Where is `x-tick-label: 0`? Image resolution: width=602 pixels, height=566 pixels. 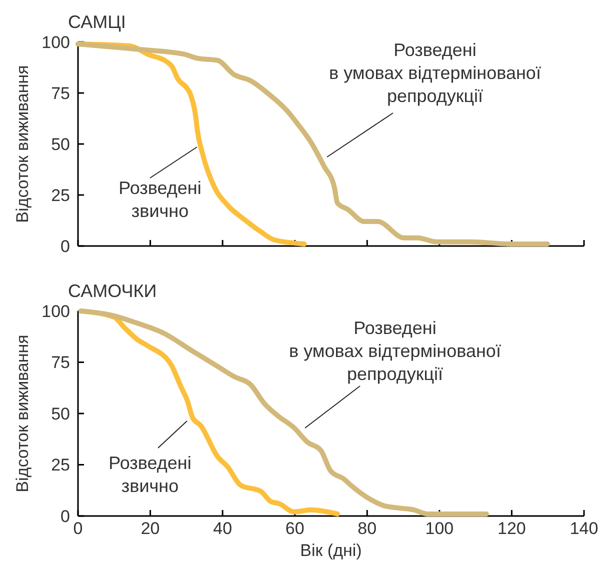 x-tick-label: 0 is located at coordinates (78, 528).